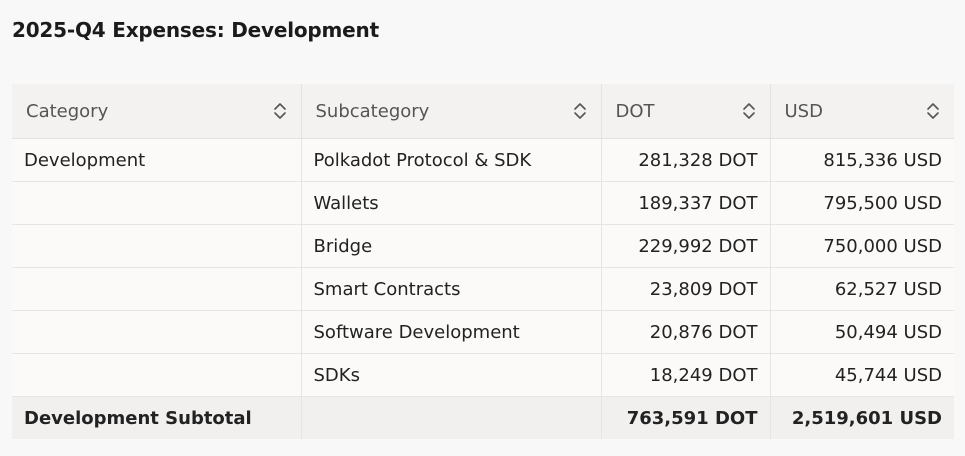 This screenshot has height=456, width=965. What do you see at coordinates (451, 289) in the screenshot?
I see `cell-subcategory: Smart Contracts` at bounding box center [451, 289].